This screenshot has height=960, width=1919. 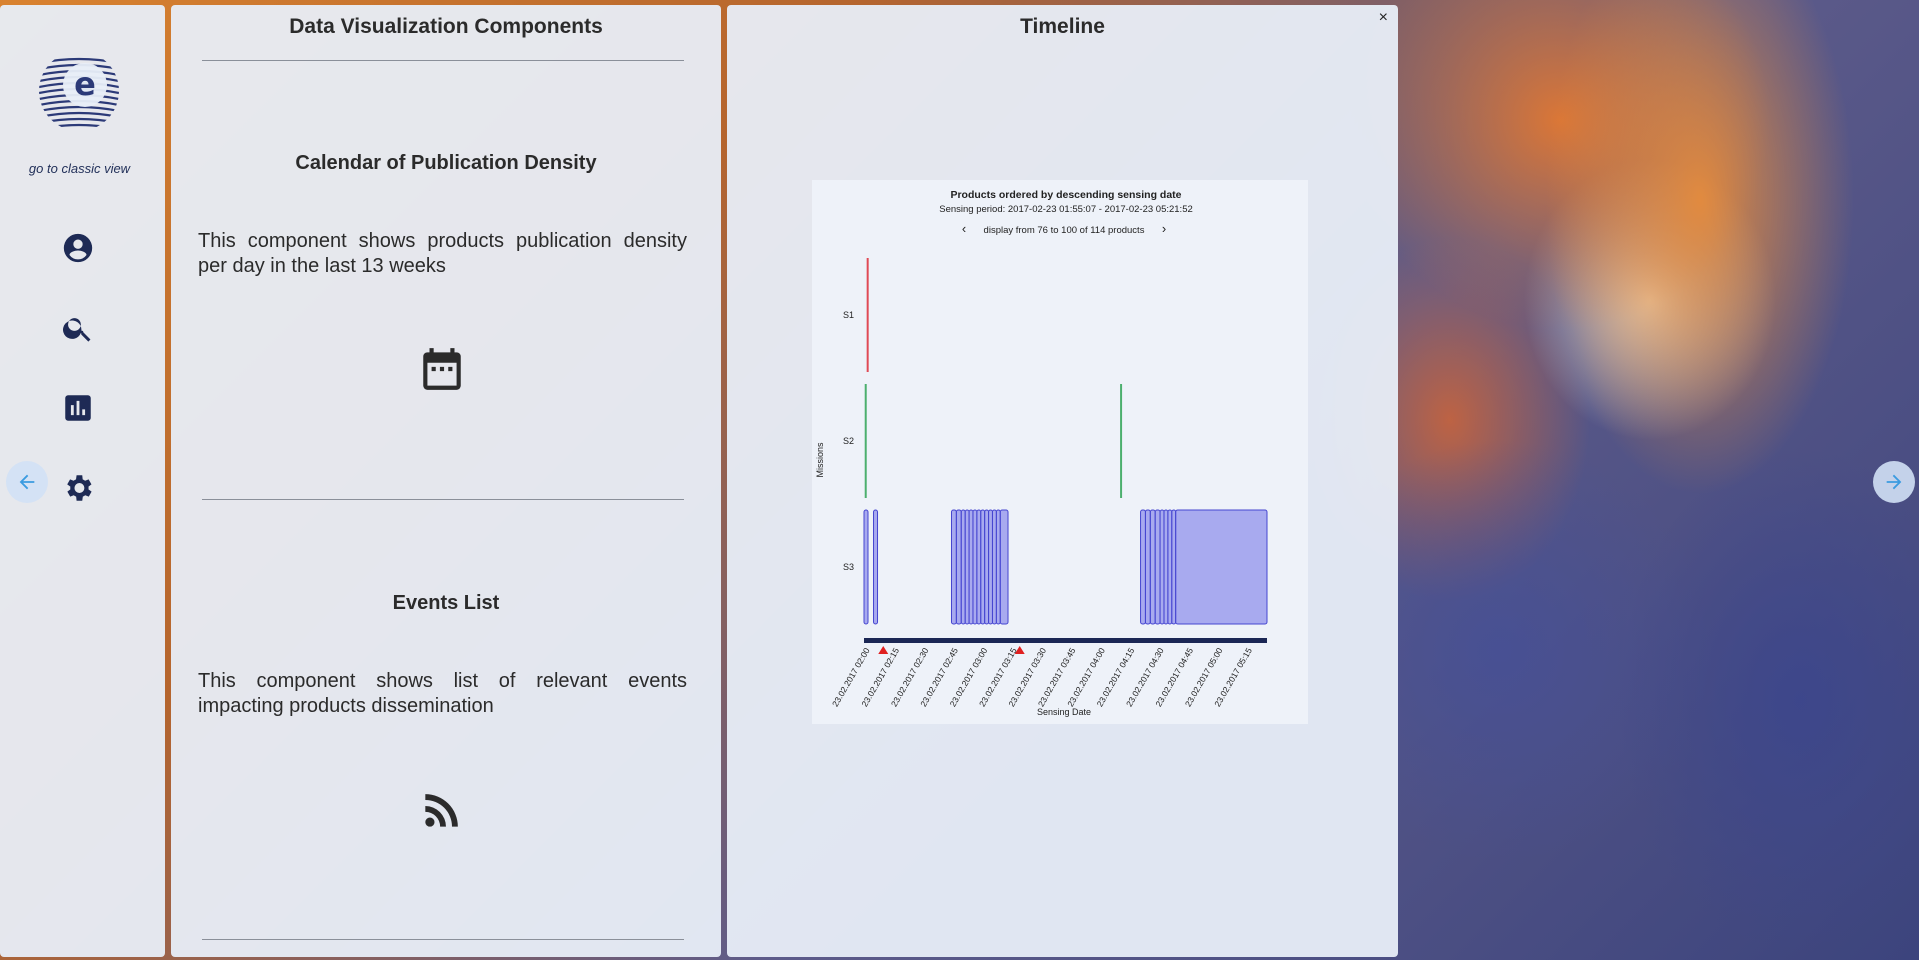 What do you see at coordinates (848, 441) in the screenshot?
I see `mission-label-s2: S2` at bounding box center [848, 441].